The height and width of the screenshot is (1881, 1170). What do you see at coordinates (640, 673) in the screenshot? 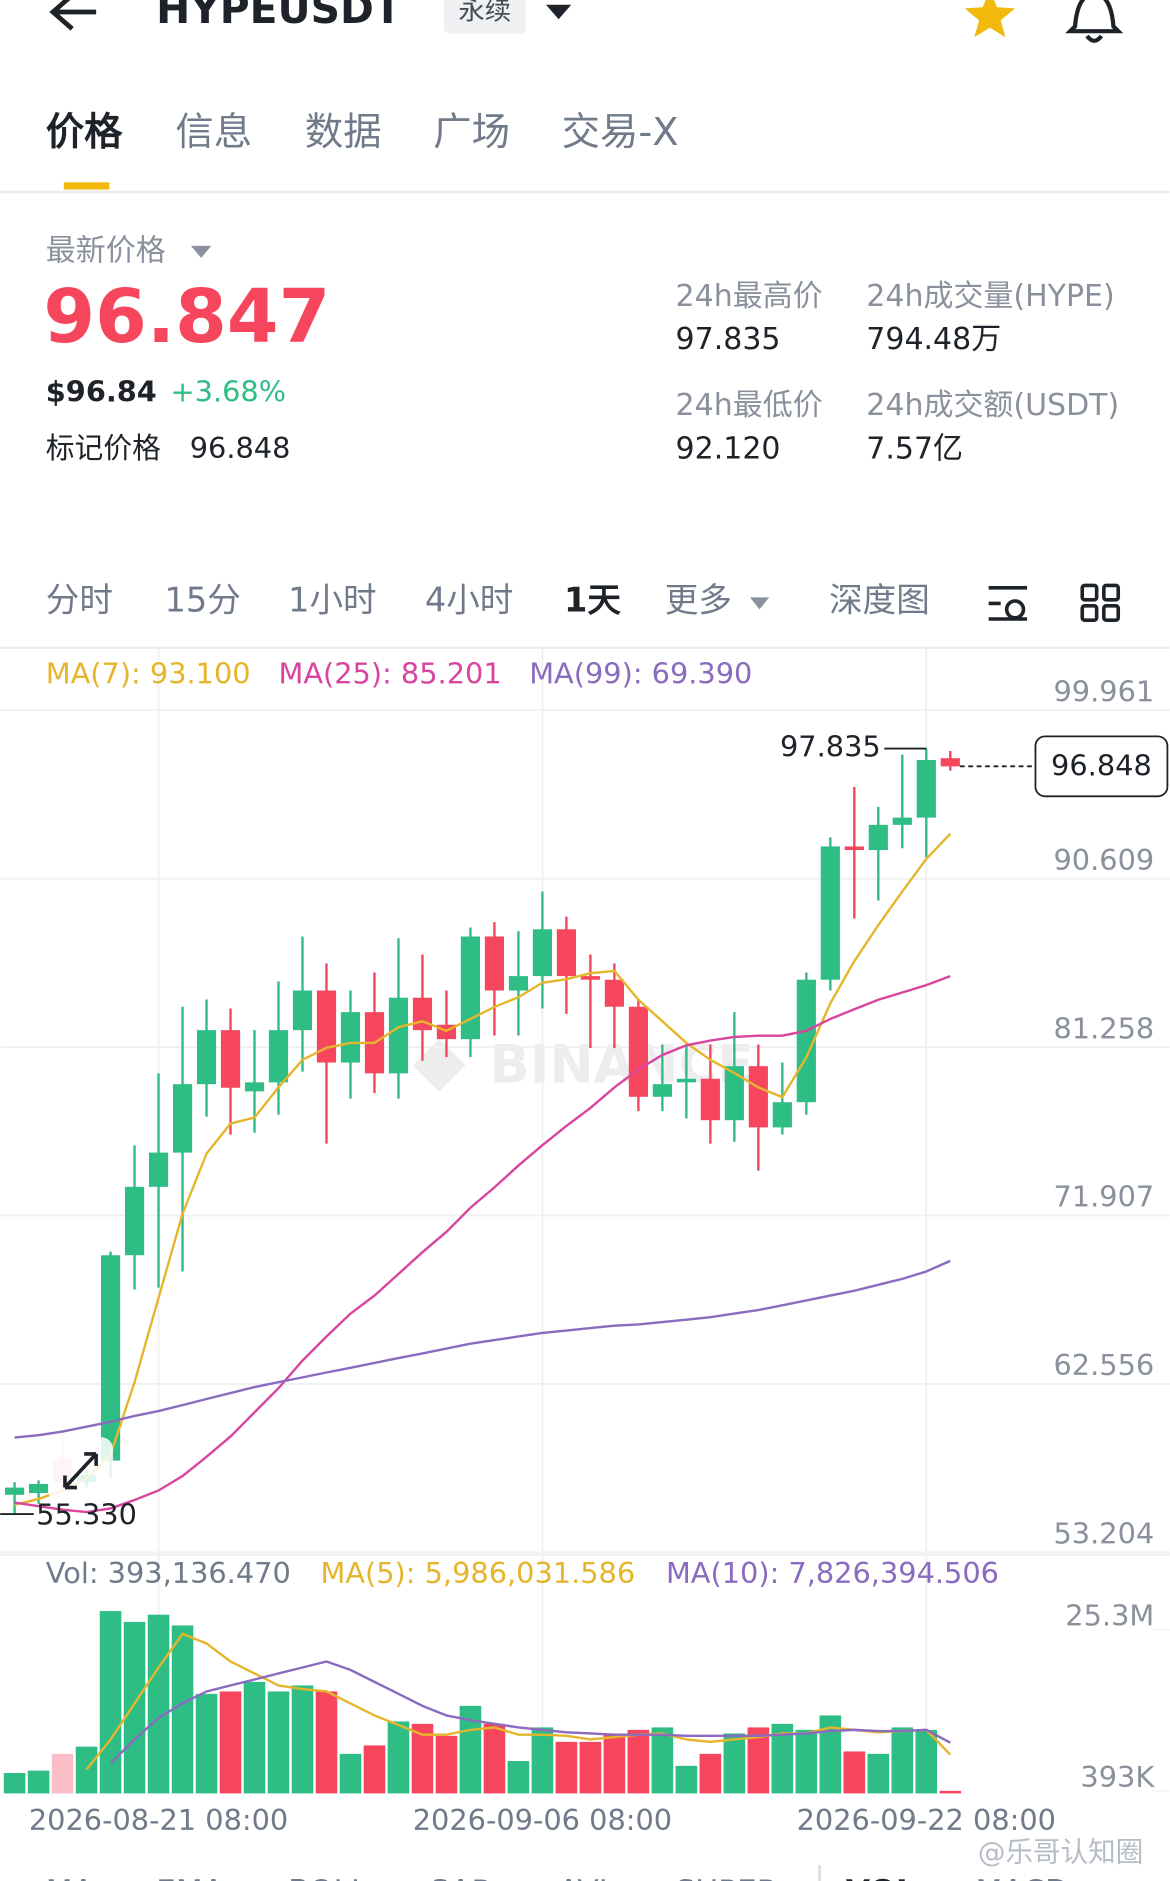
I see `legend-entry: MA(99): 69.390` at bounding box center [640, 673].